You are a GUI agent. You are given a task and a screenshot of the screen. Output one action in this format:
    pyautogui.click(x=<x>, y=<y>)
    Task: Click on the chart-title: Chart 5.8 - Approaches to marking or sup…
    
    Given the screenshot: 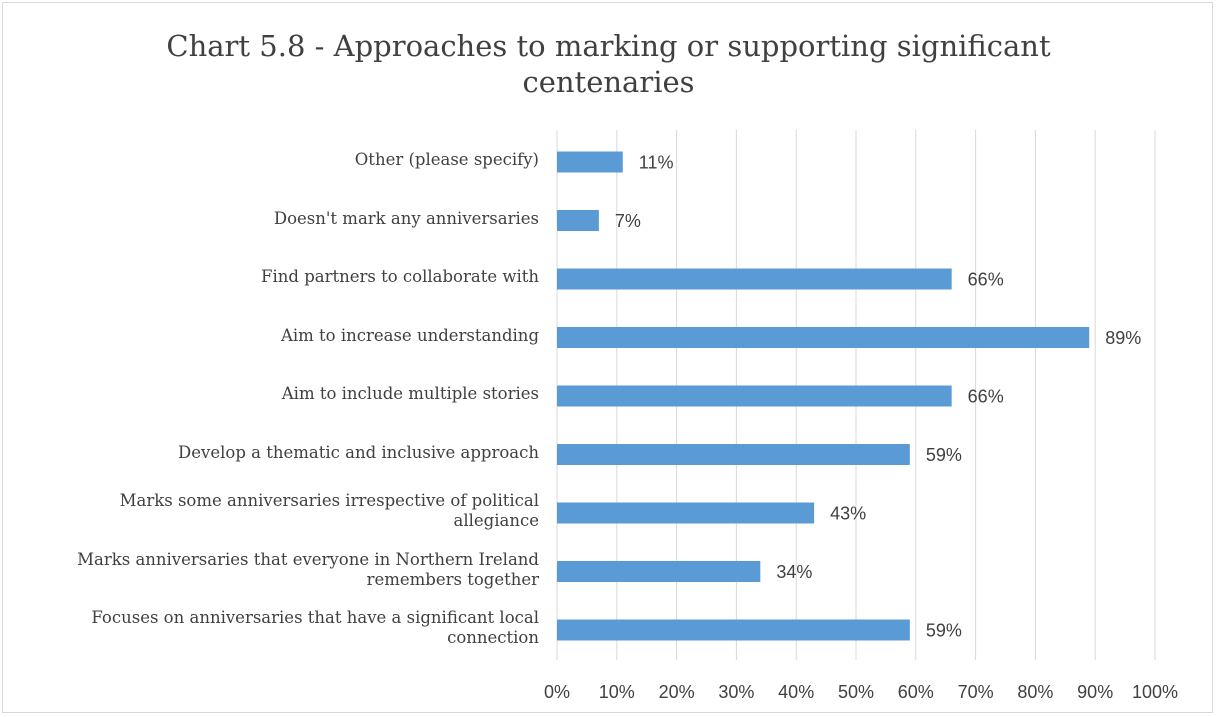 What is the action you would take?
    pyautogui.click(x=608, y=64)
    